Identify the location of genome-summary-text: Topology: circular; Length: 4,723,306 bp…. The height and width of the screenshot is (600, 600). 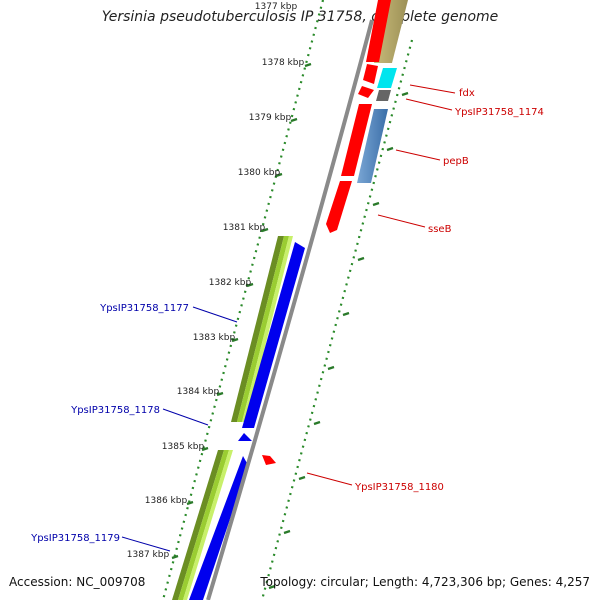
(425, 582).